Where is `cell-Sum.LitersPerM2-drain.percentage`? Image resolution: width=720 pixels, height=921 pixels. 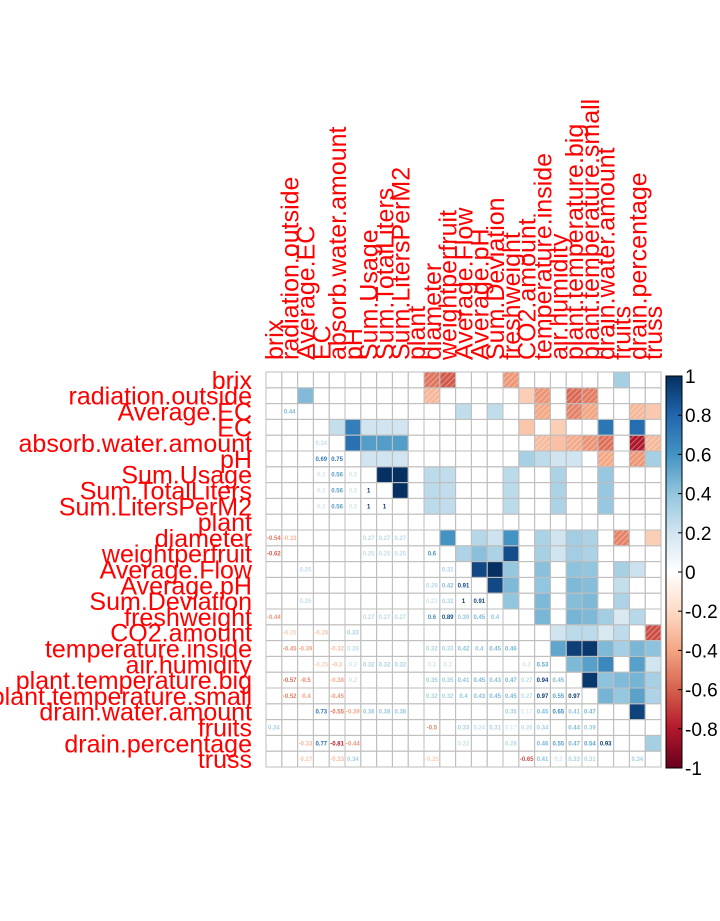 cell-Sum.LitersPerM2-drain.percentage is located at coordinates (637, 506).